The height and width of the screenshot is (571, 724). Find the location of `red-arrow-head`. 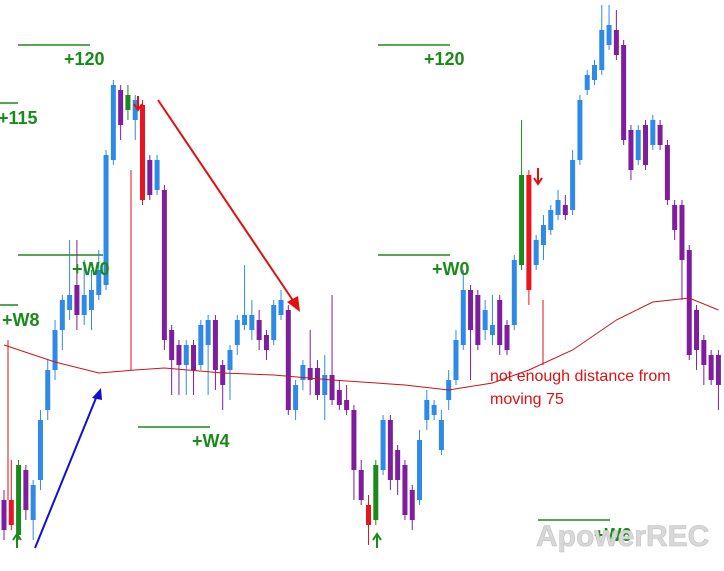

red-arrow-head is located at coordinates (293, 304).